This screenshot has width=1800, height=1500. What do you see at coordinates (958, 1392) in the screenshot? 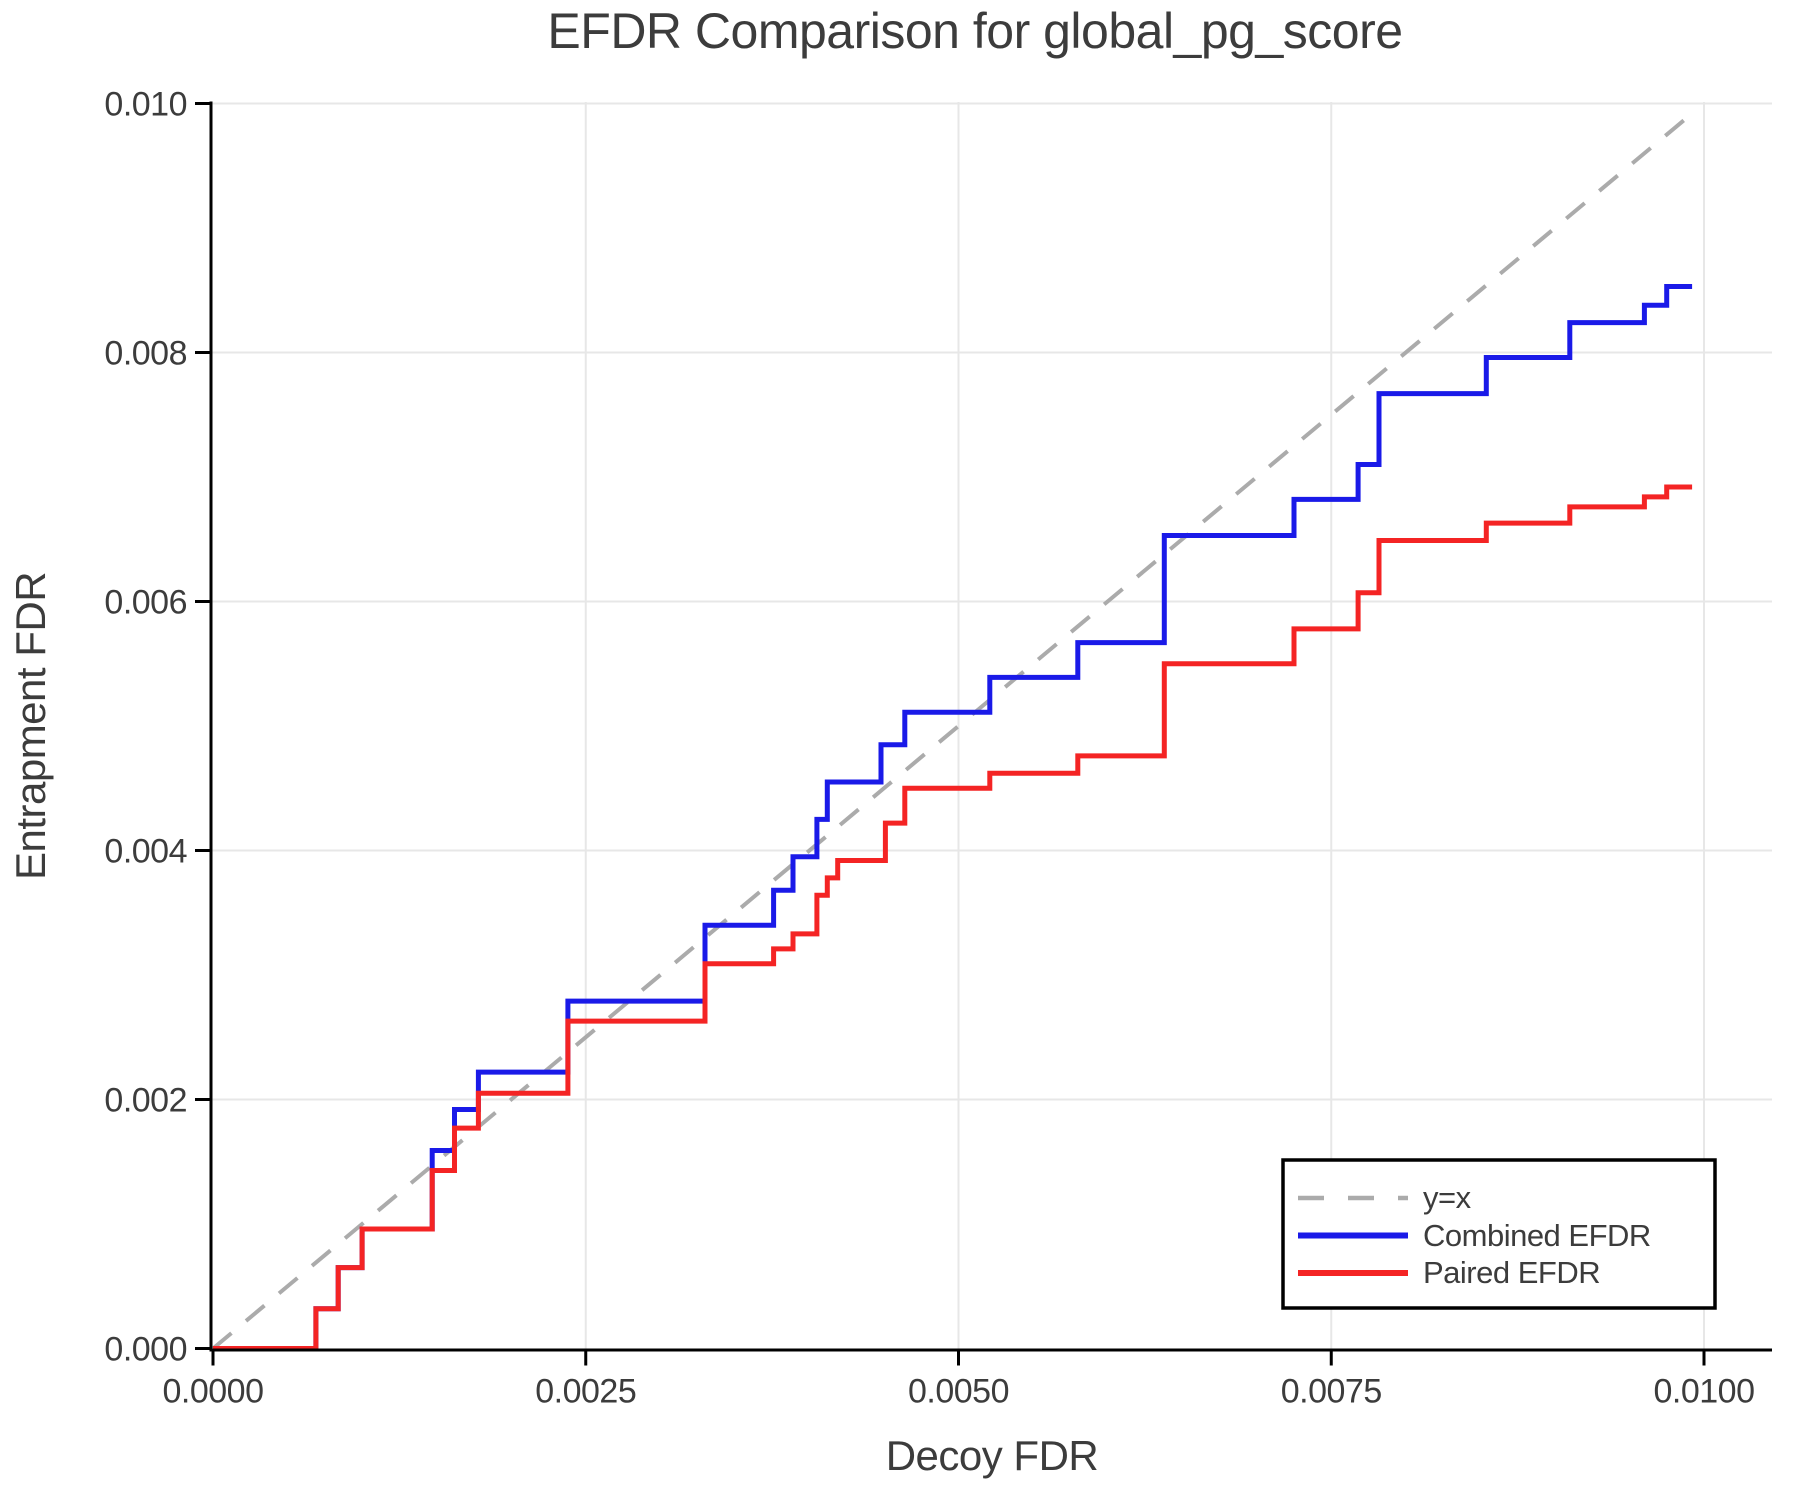
I see `x-tick-label: 0.0050` at bounding box center [958, 1392].